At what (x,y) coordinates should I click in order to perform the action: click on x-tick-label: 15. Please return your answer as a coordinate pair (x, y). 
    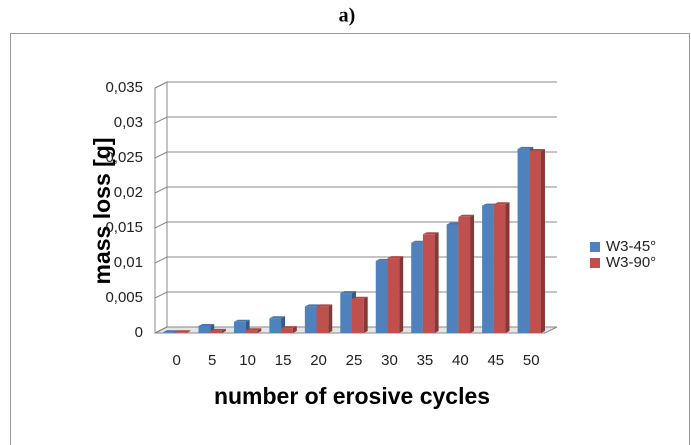
    Looking at the image, I should click on (283, 360).